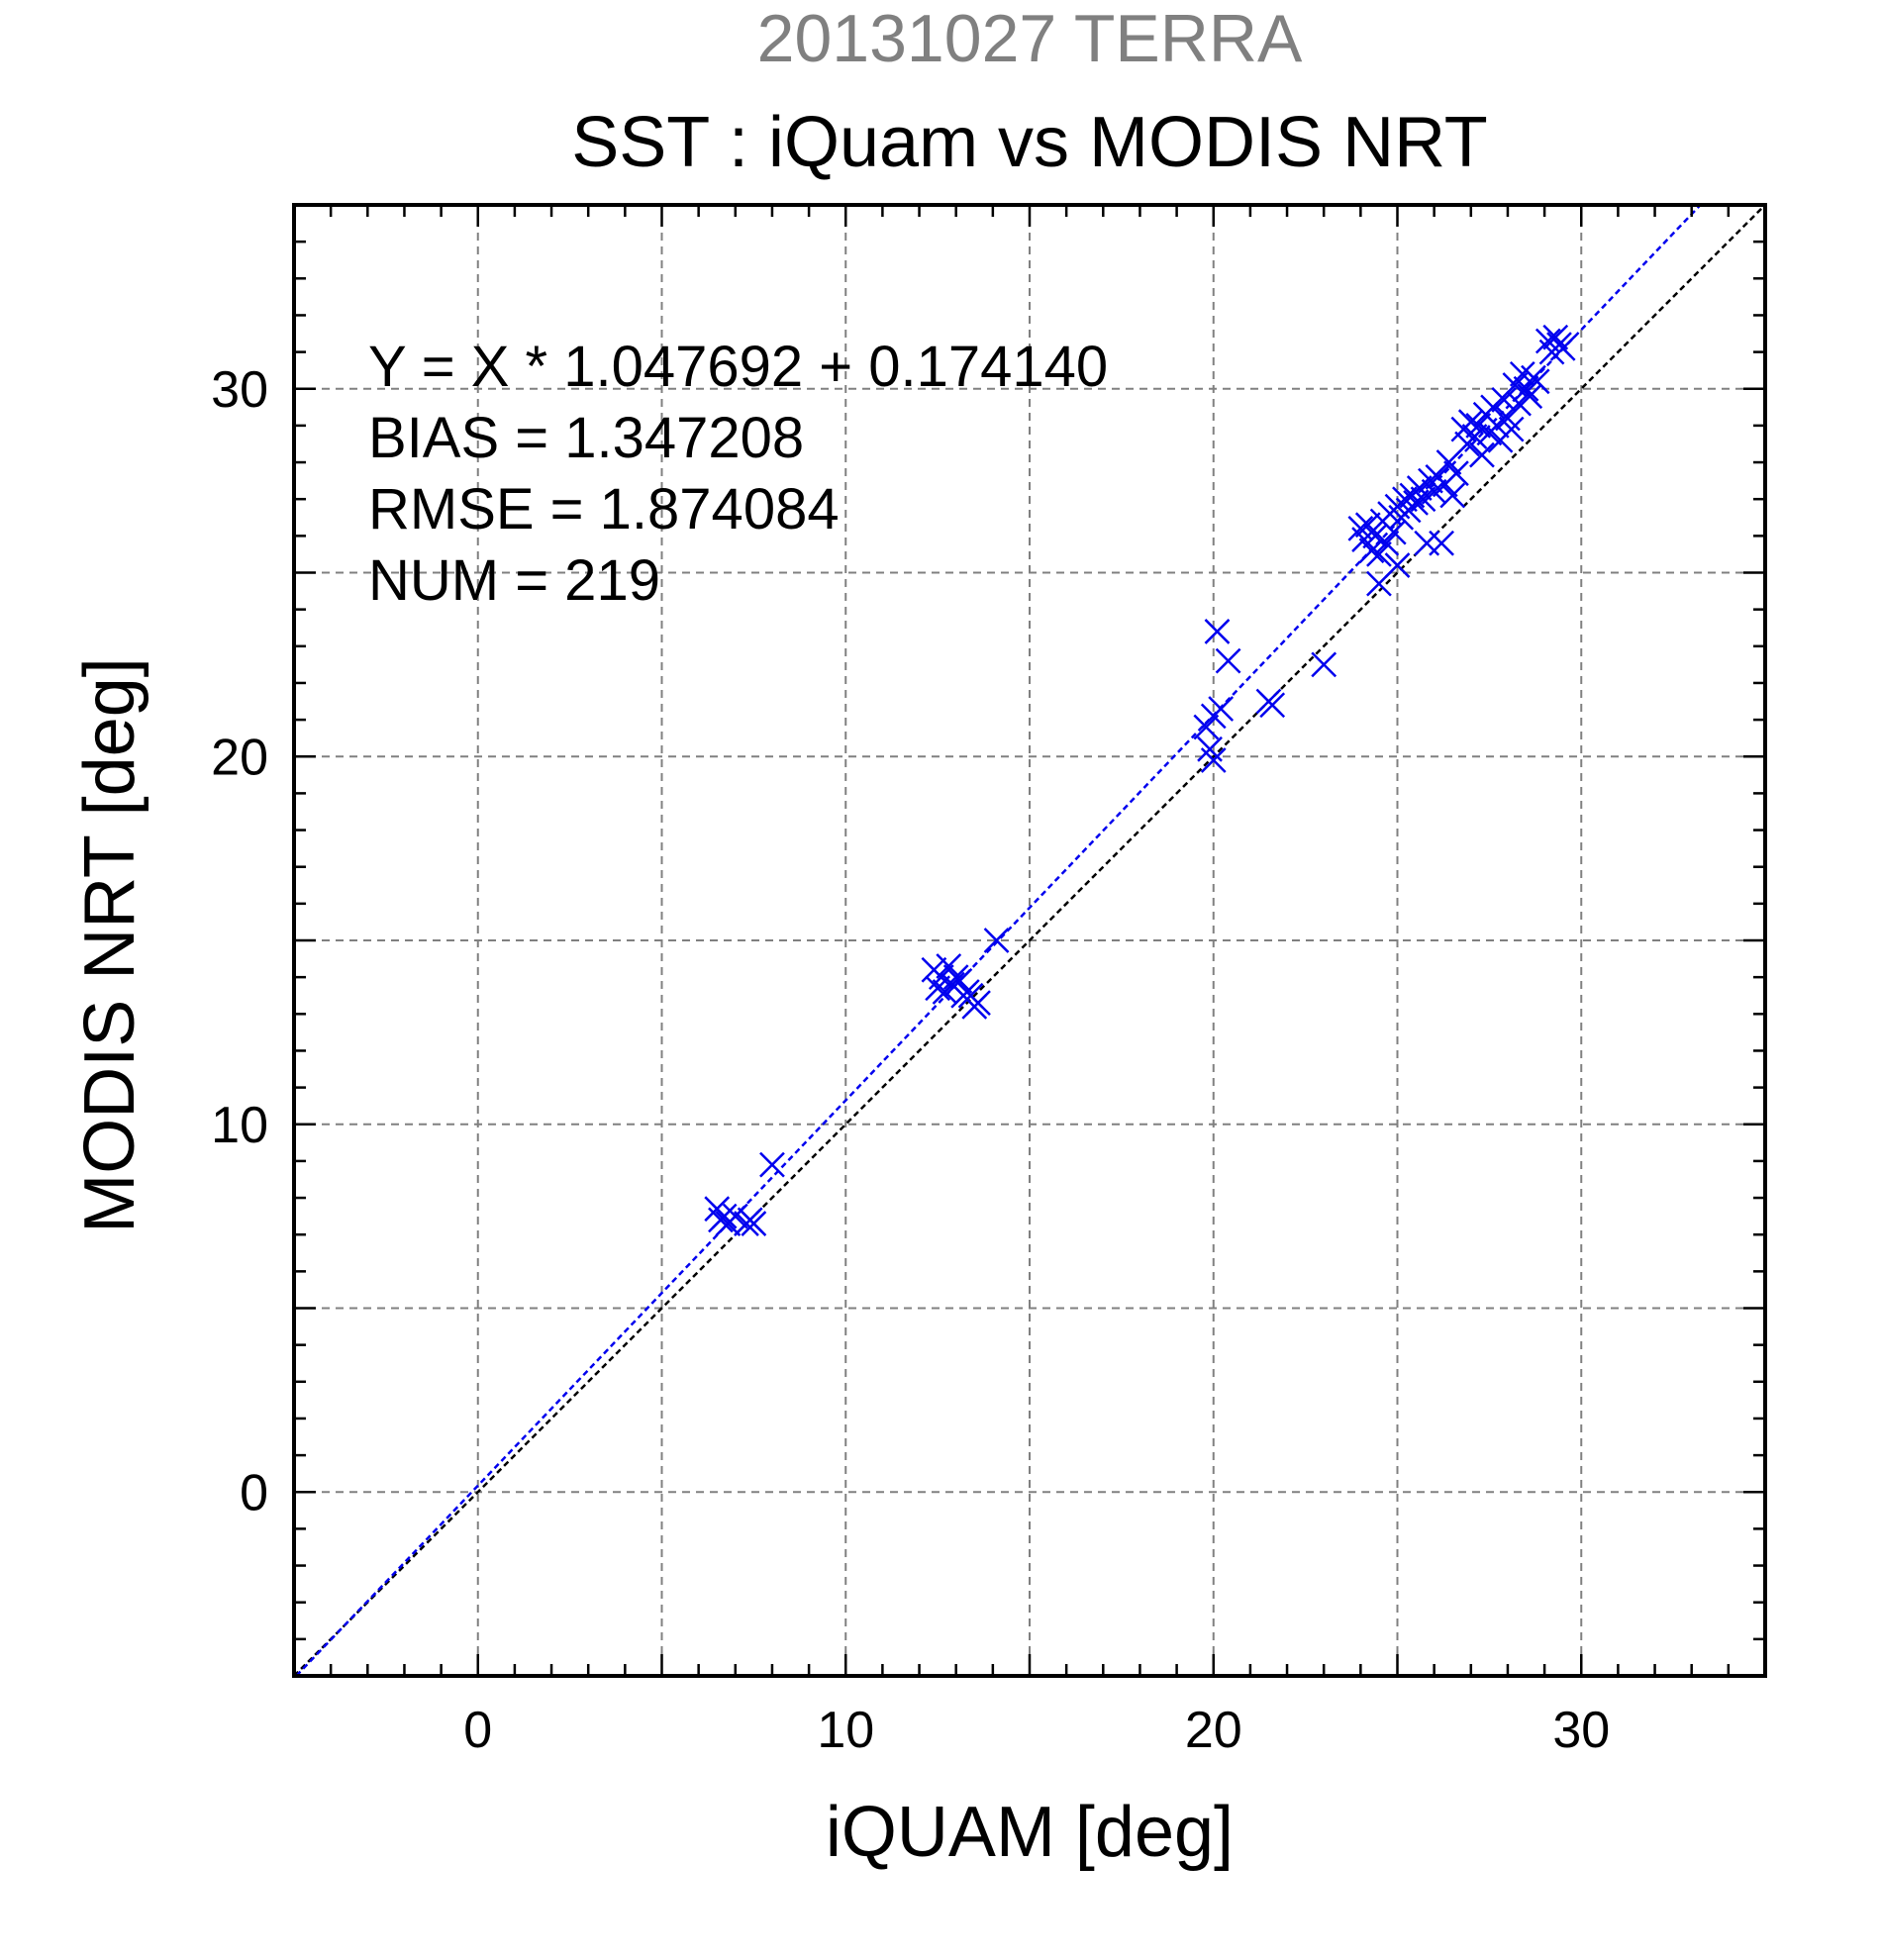 The height and width of the screenshot is (1960, 1881). I want to click on rmse-value: RMSE = 1.874084, so click(604, 509).